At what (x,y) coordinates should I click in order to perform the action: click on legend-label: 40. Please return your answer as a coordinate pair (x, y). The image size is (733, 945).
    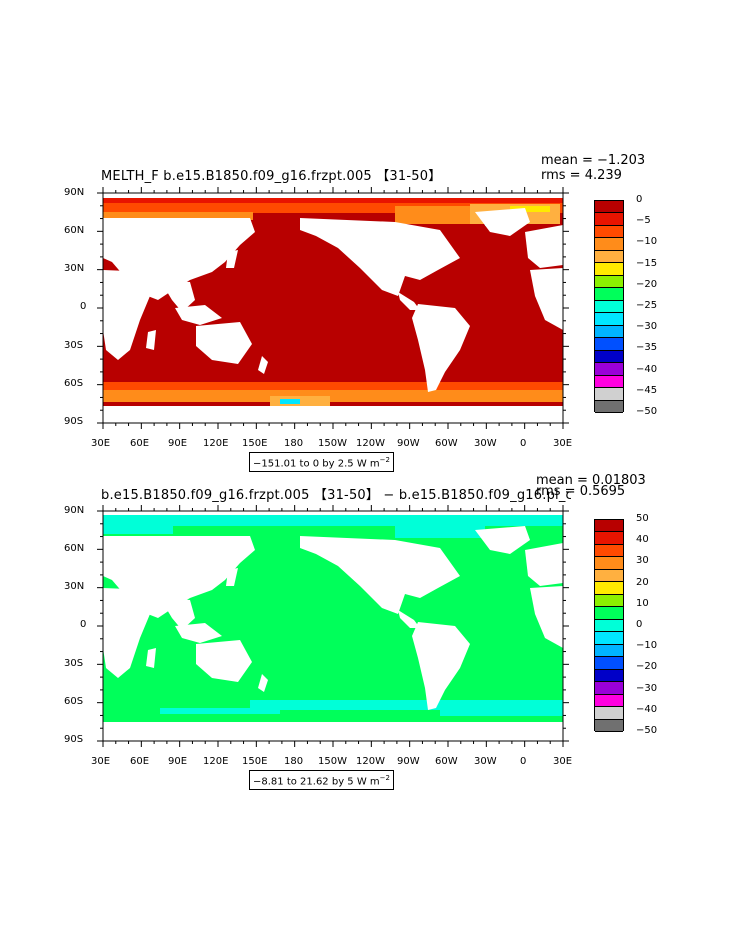
    Looking at the image, I should click on (642, 540).